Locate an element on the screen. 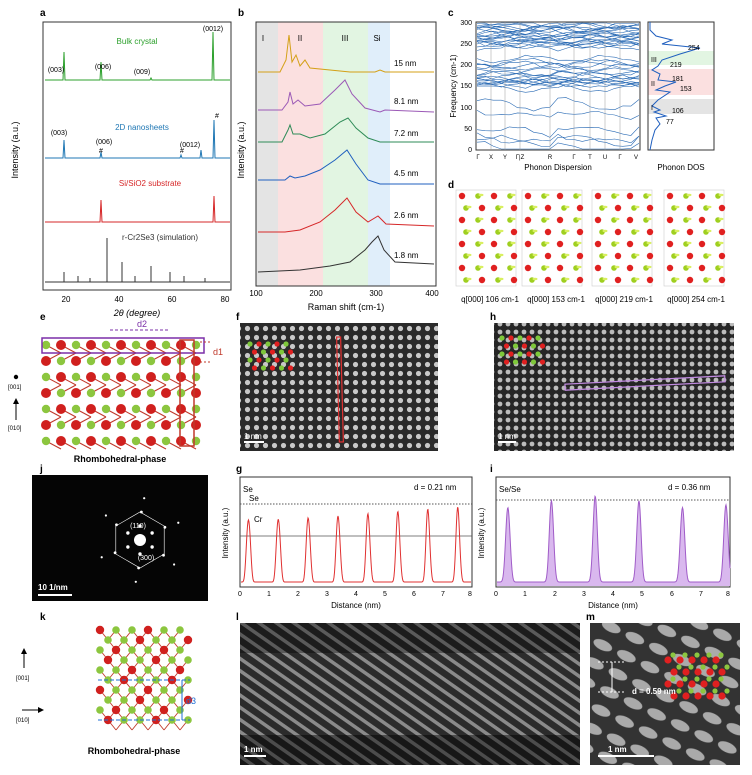 The image size is (752, 775). panel-e-column-box is located at coordinates (187, 393).